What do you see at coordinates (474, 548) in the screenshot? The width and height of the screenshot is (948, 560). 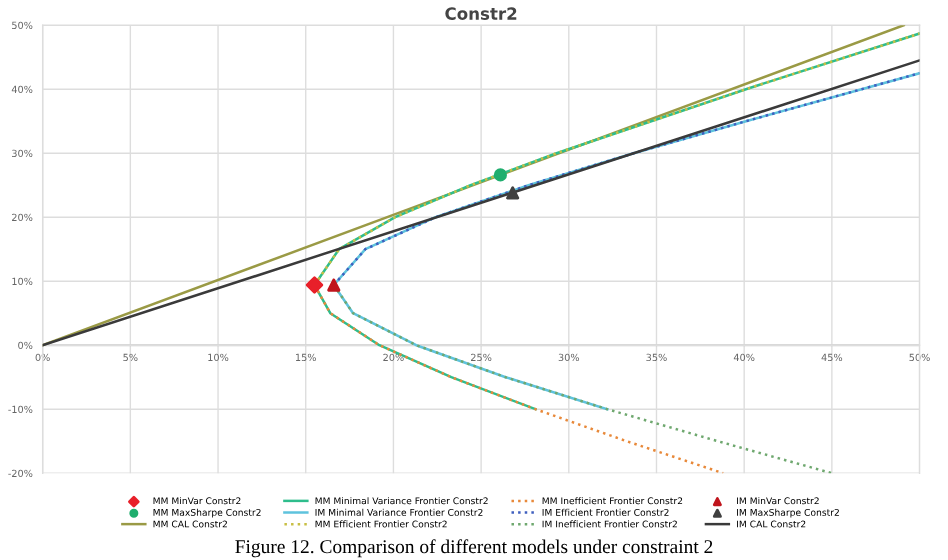 I see `caption: Figure 12. Comparison of different models under constraint 2` at bounding box center [474, 548].